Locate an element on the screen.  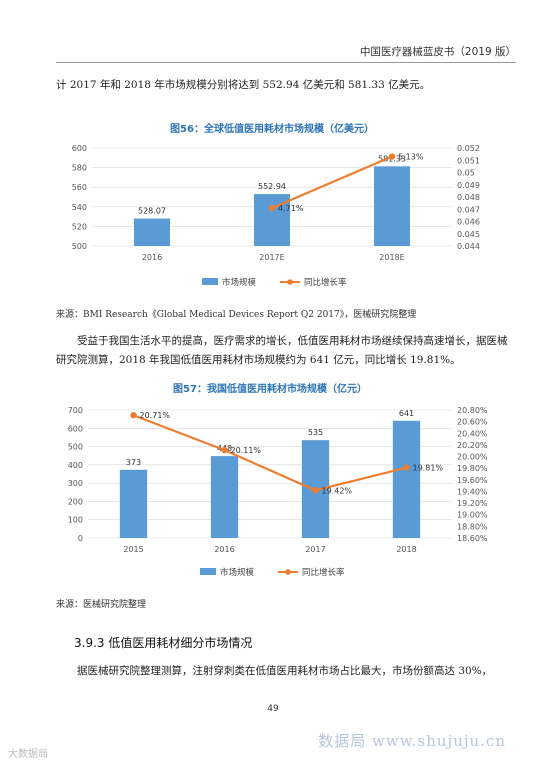
y-right-tick-label: 20.00% is located at coordinates (472, 457).